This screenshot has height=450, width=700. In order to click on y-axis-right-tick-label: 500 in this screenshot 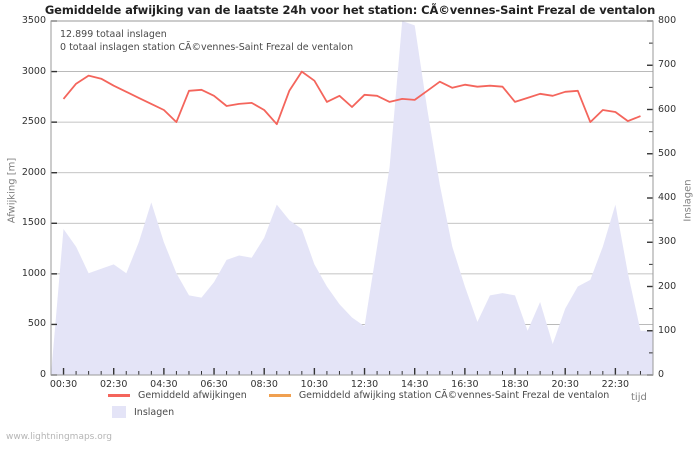, I will do `click(667, 153)`.